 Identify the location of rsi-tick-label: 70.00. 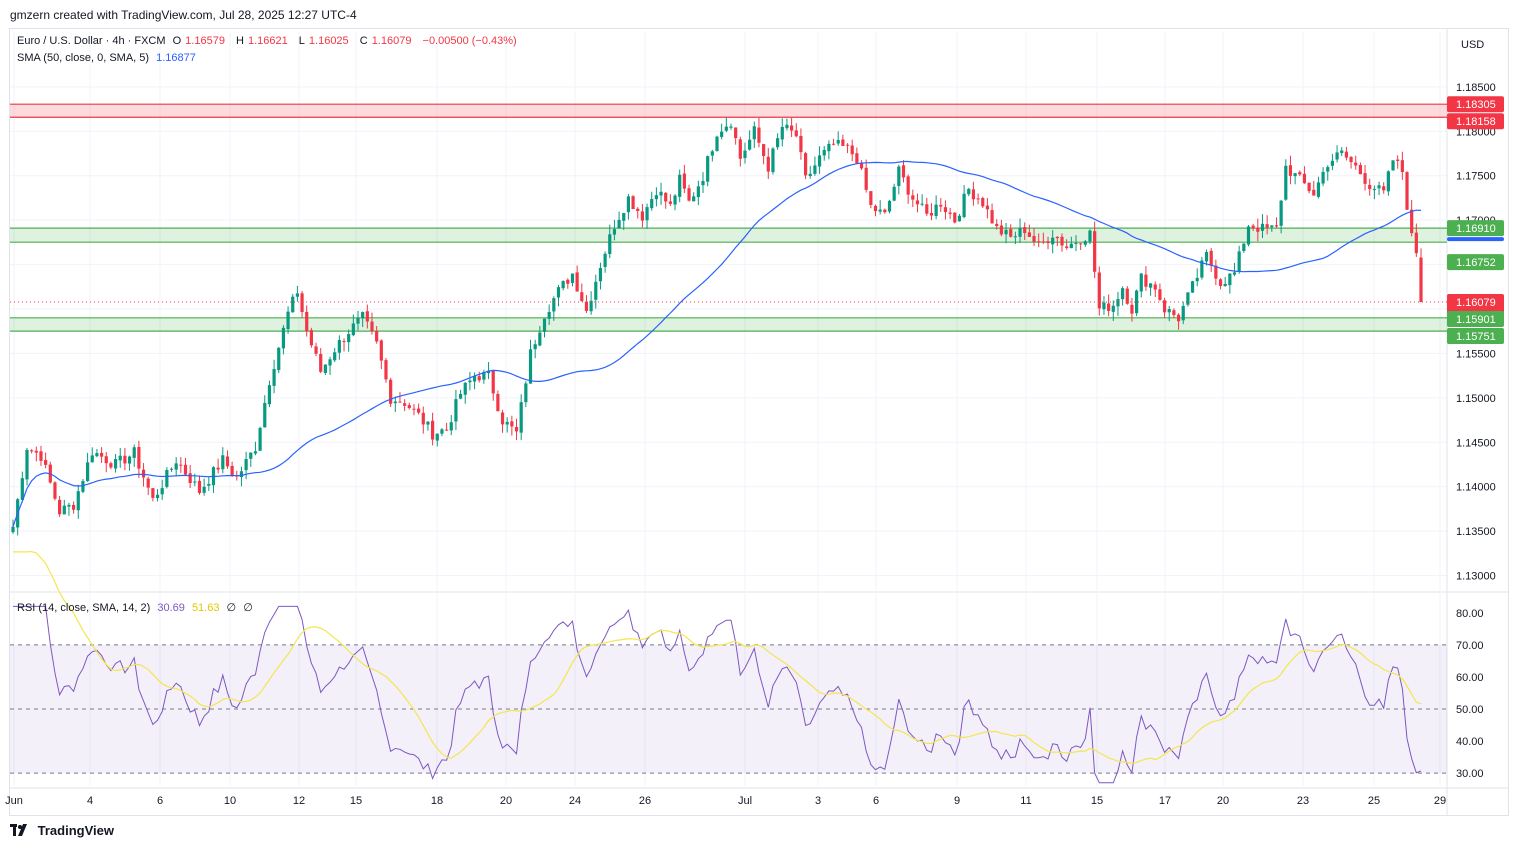
(1470, 646).